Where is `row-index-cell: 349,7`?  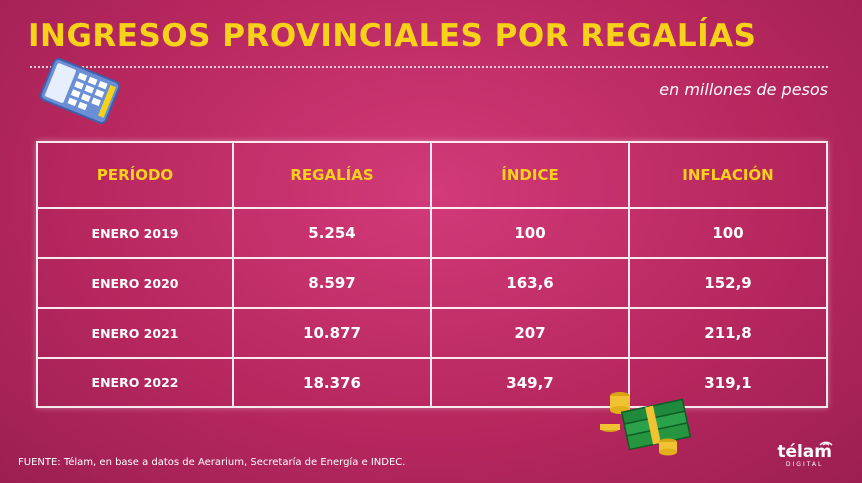
row-index-cell: 349,7 is located at coordinates (531, 382).